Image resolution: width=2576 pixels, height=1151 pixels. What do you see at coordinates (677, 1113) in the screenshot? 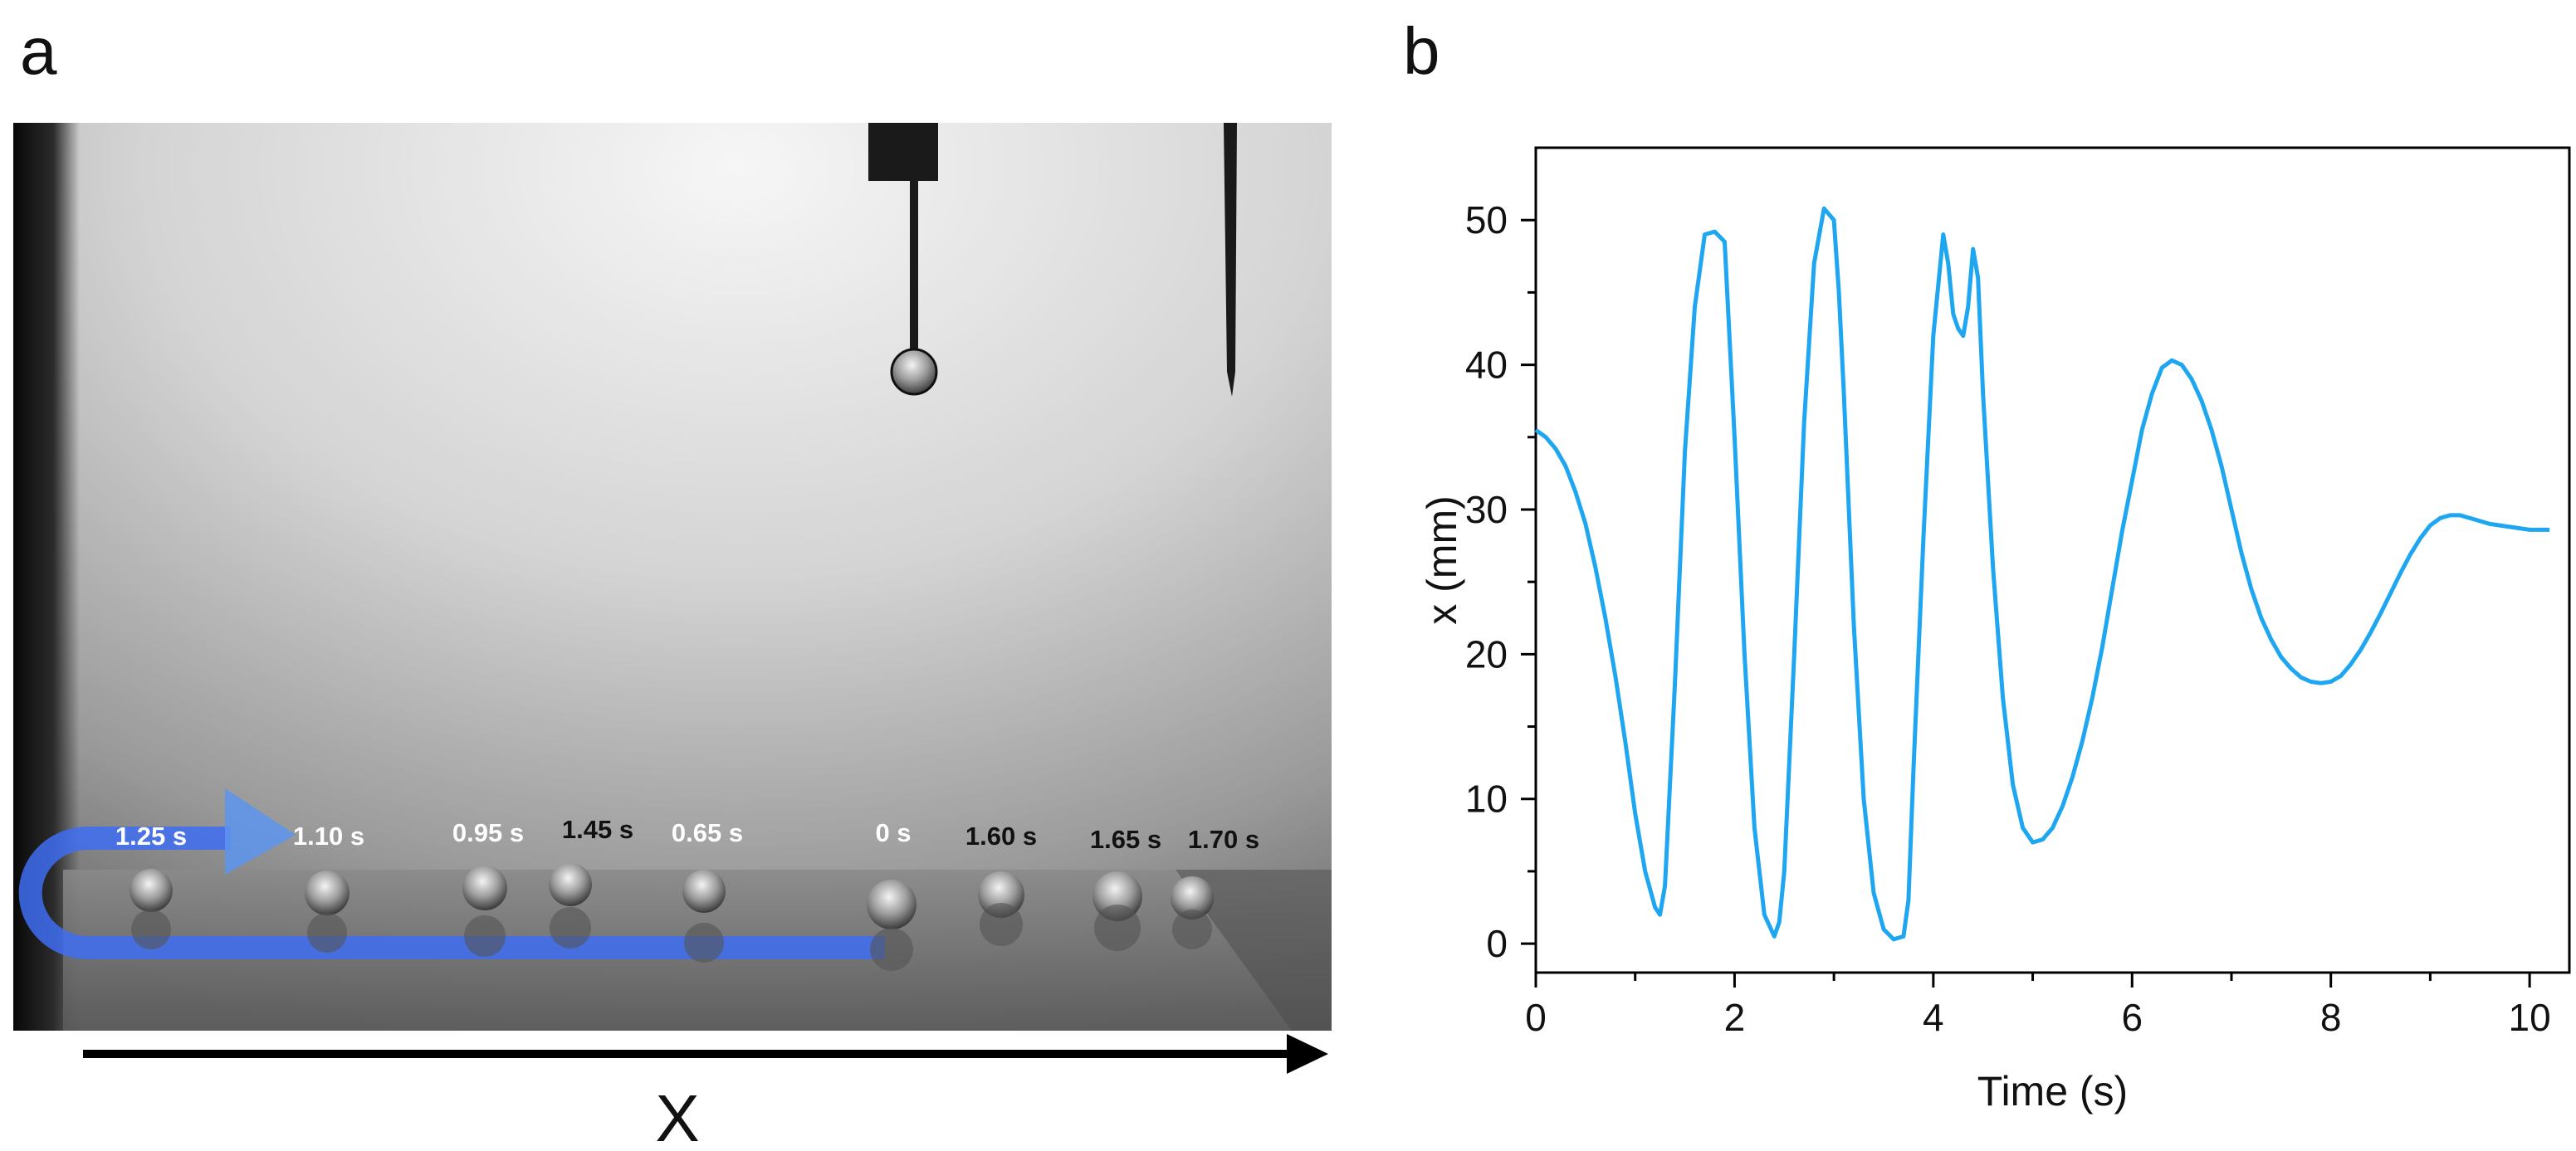
I see `x-direction-label: X` at bounding box center [677, 1113].